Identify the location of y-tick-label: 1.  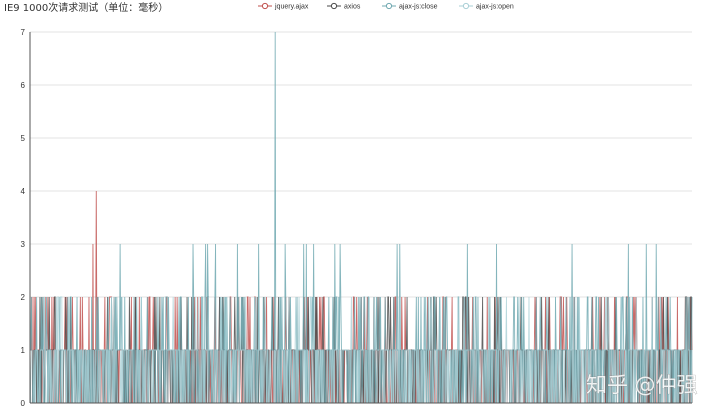
(23, 350).